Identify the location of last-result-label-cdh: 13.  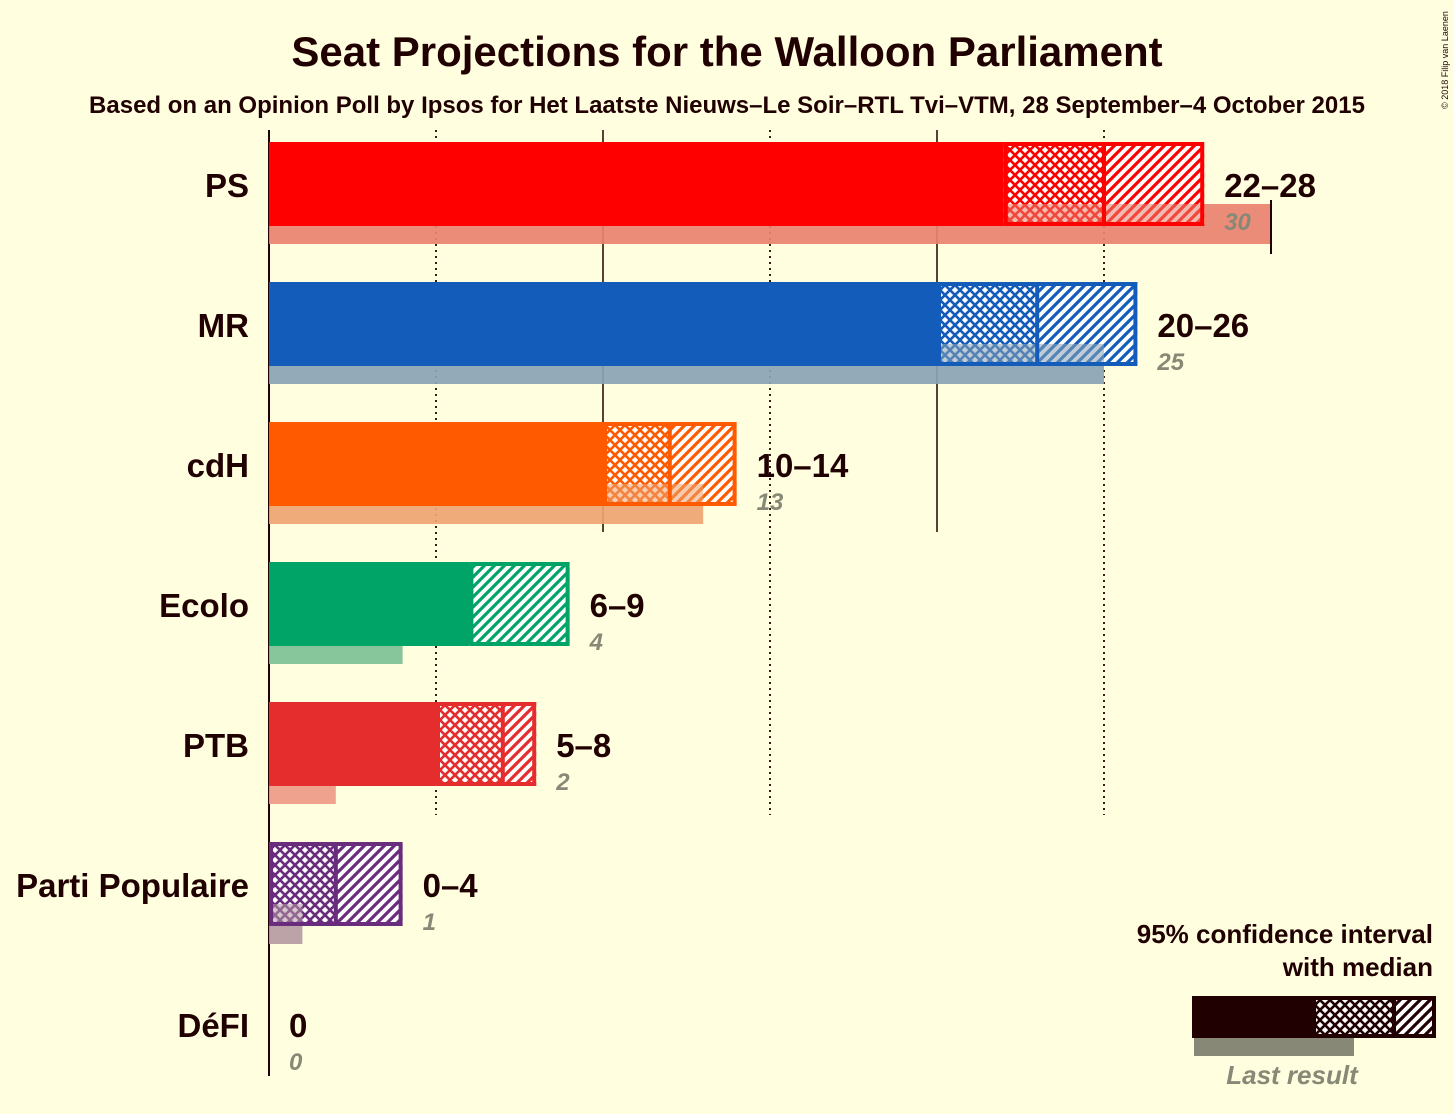
(770, 502).